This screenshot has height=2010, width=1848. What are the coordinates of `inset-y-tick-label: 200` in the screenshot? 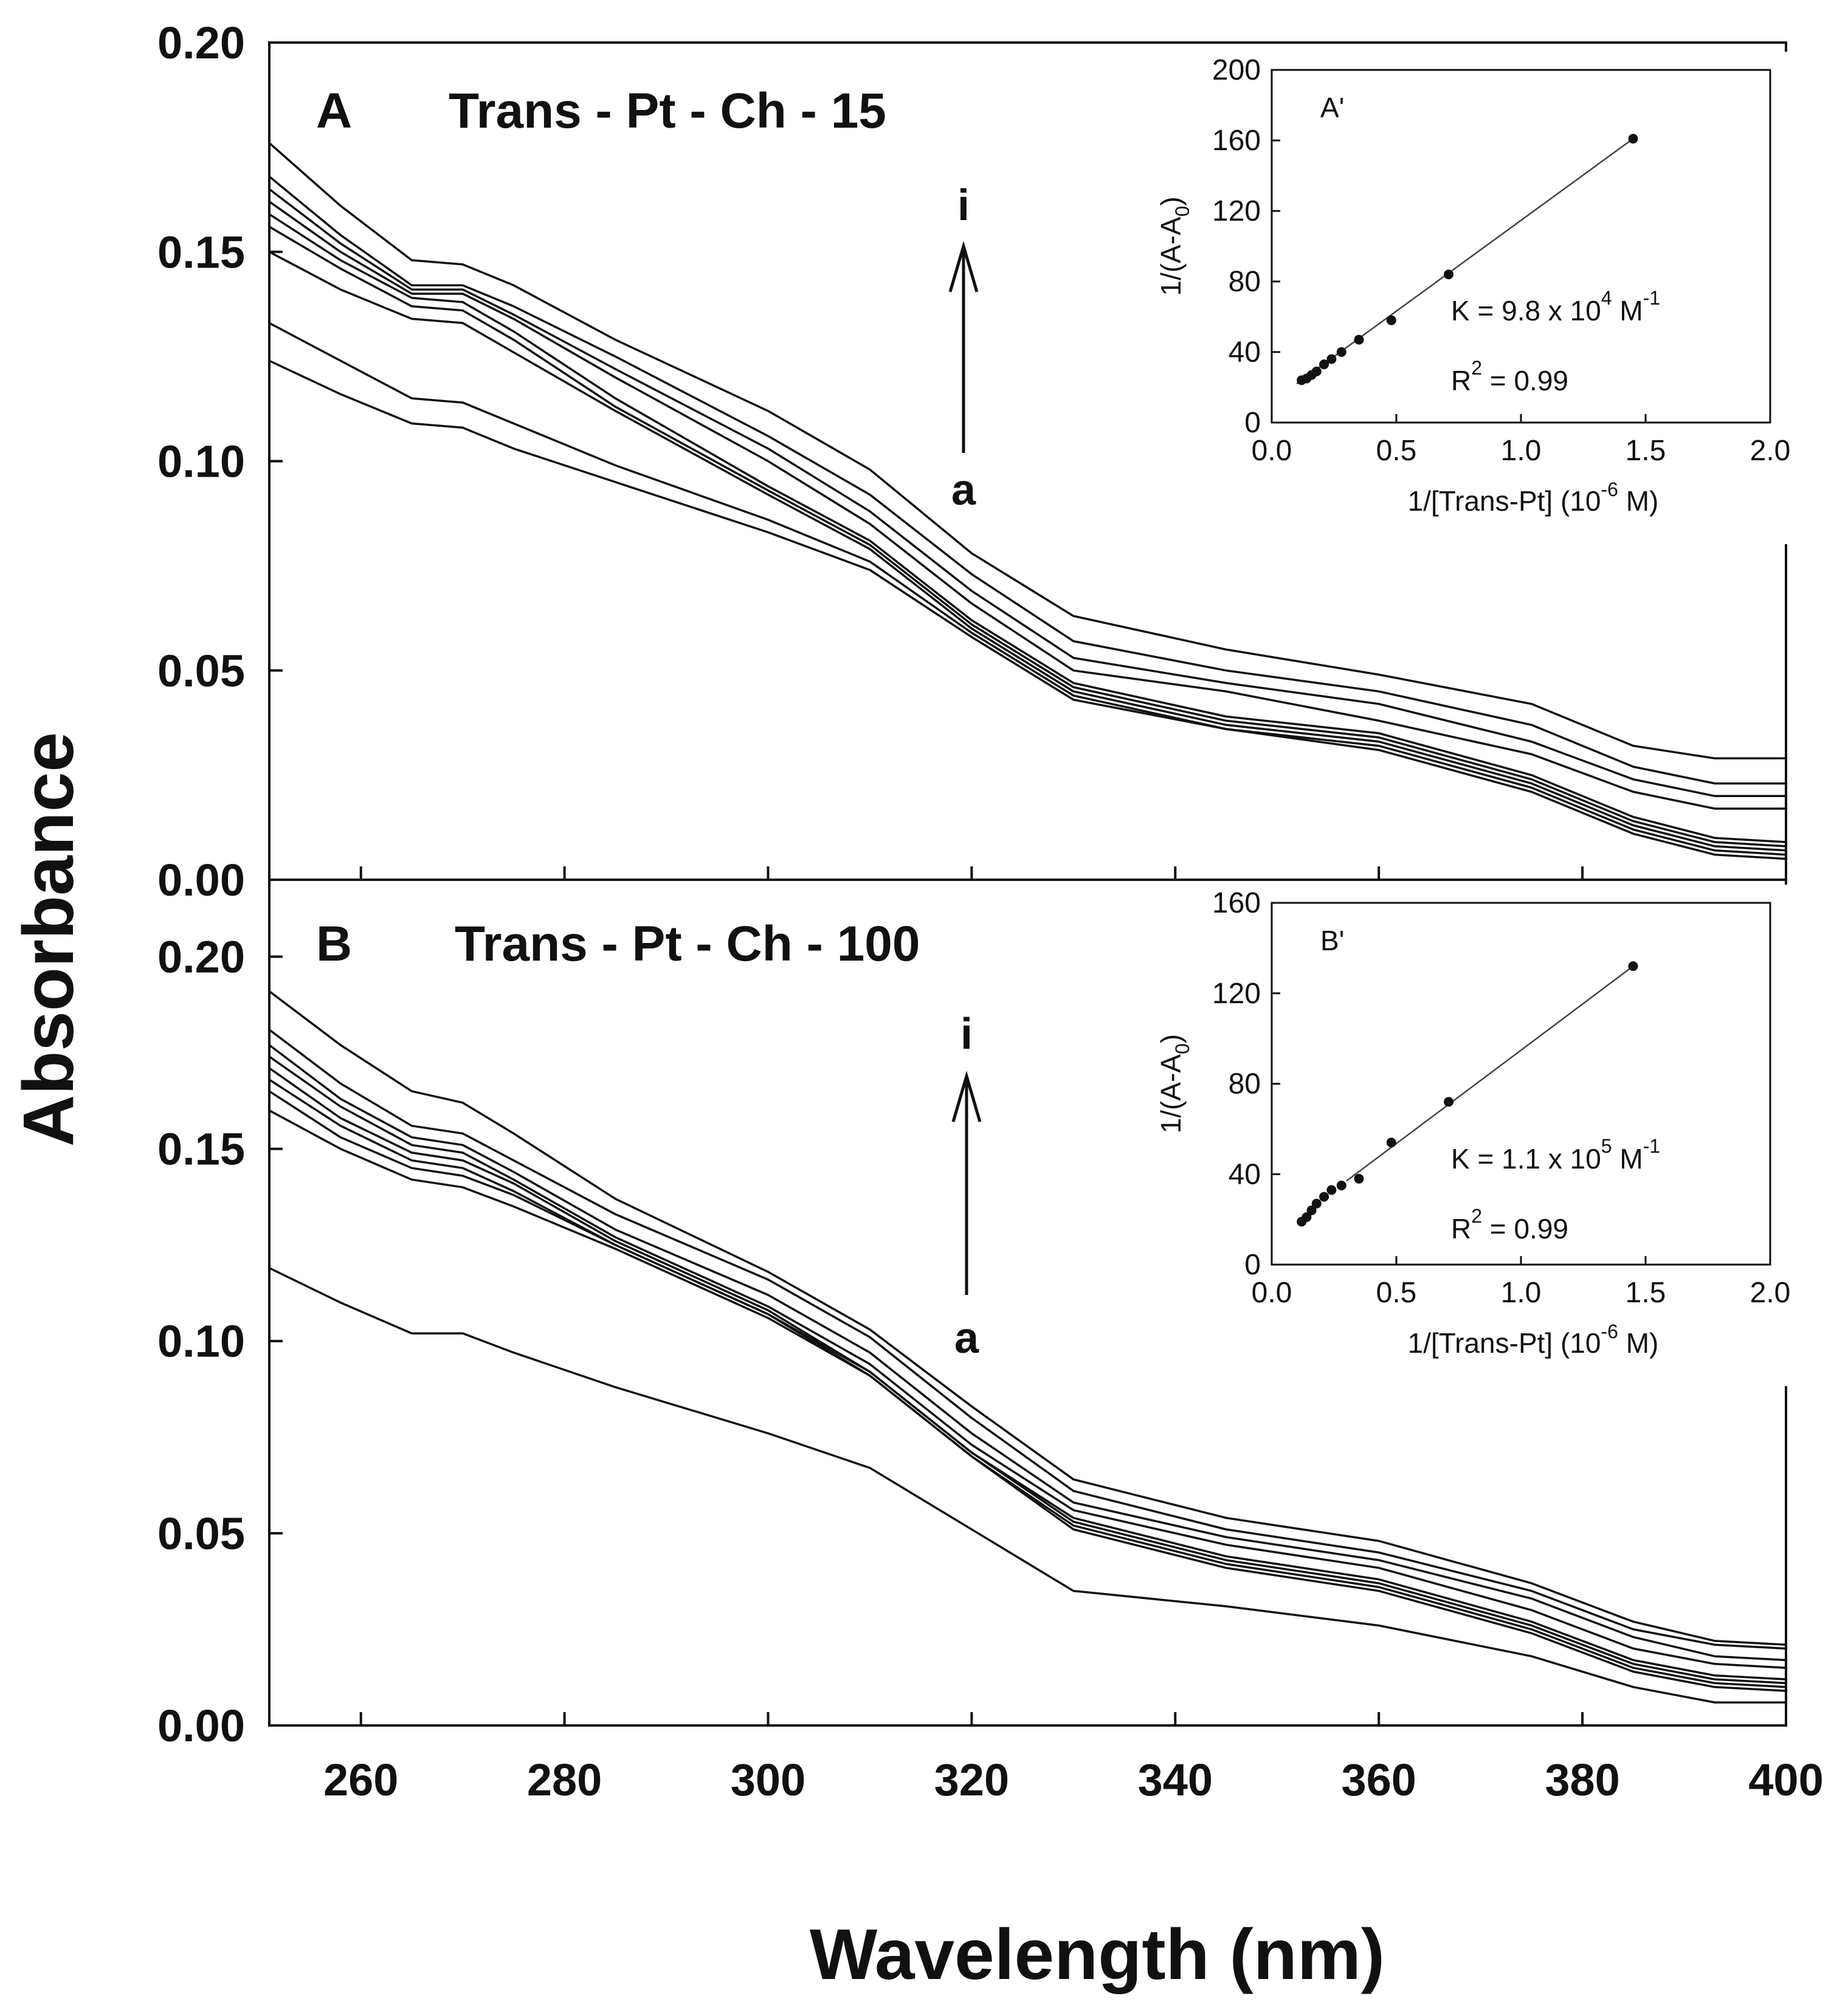 It's located at (1236, 70).